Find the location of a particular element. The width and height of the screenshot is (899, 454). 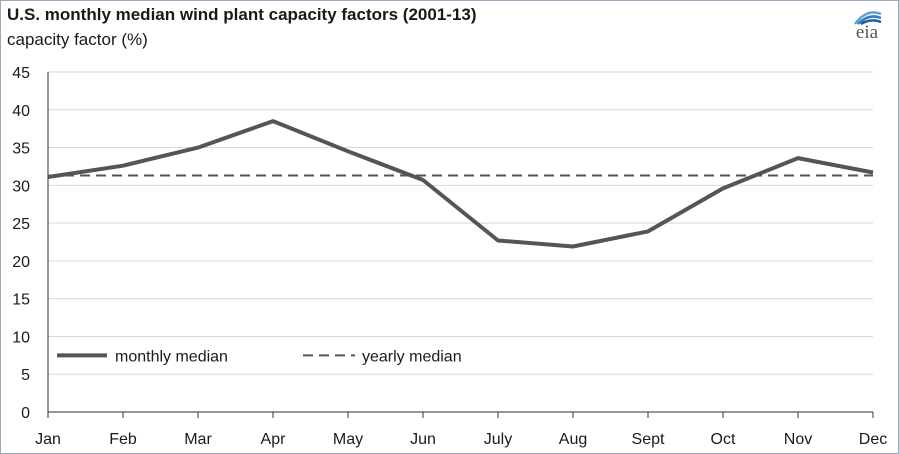

x-tick-label: Sept is located at coordinates (648, 439).